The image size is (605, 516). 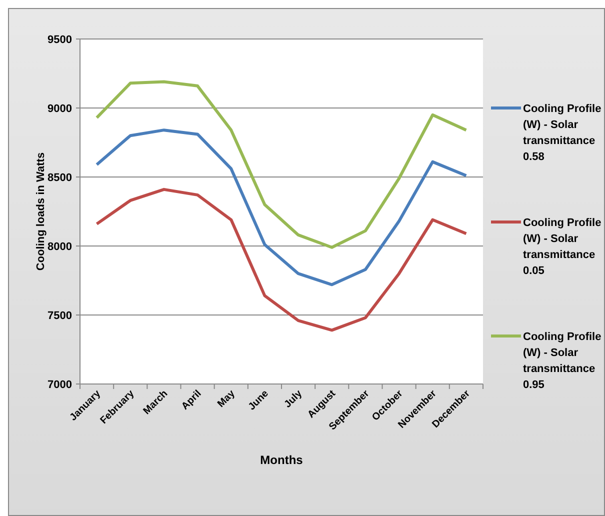 I want to click on legend-label: Cooling Profile (W) - Solar transmittance 0.58, so click(x=562, y=133).